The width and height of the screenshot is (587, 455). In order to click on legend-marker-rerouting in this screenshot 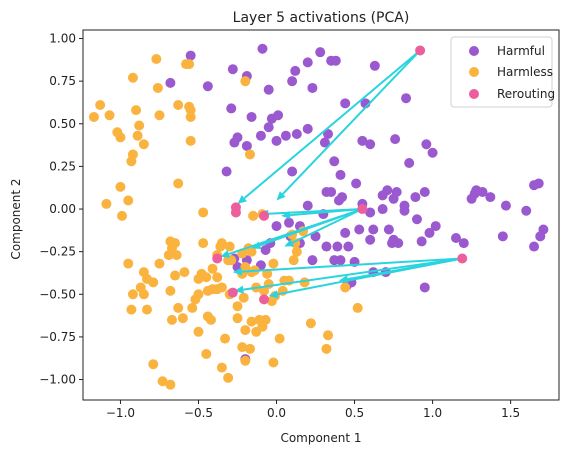, I will do `click(474, 94)`.